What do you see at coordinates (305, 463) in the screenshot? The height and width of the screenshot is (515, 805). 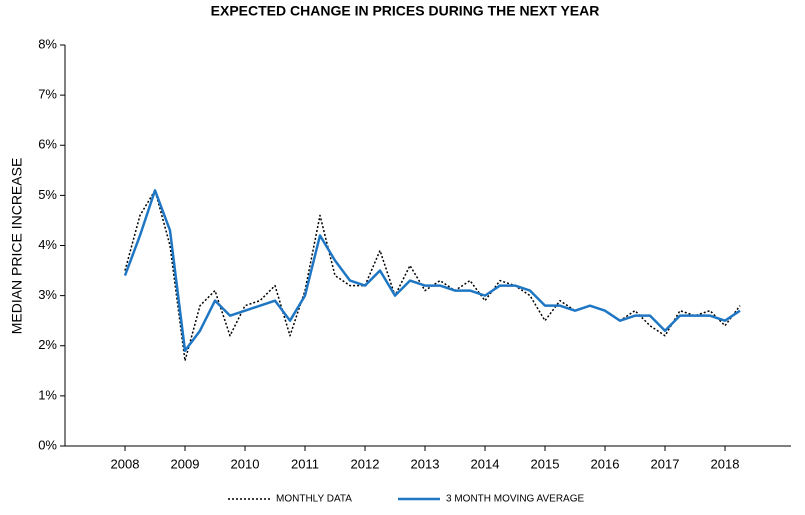 I see `x-tick-label: 2011` at bounding box center [305, 463].